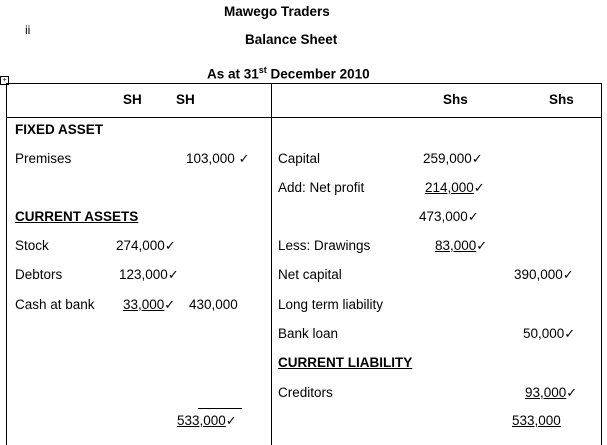 This screenshot has width=607, height=445. I want to click on debtors-label: Debtors, so click(39, 274).